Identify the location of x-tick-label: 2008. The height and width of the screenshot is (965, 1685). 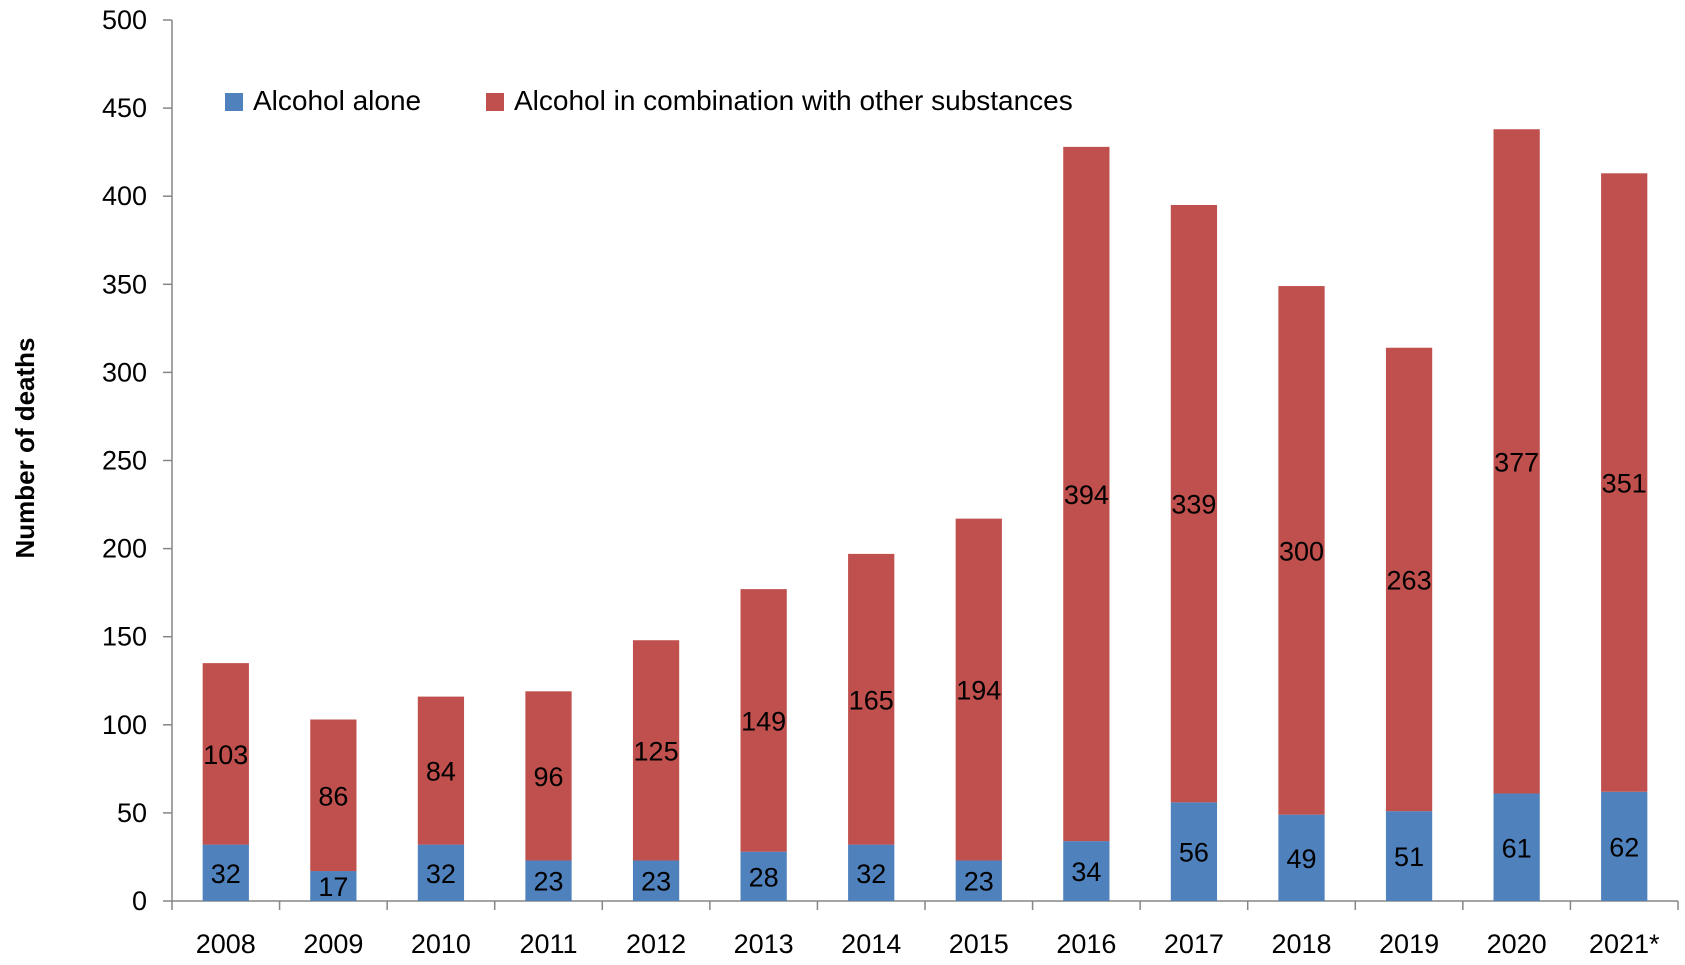
(226, 944).